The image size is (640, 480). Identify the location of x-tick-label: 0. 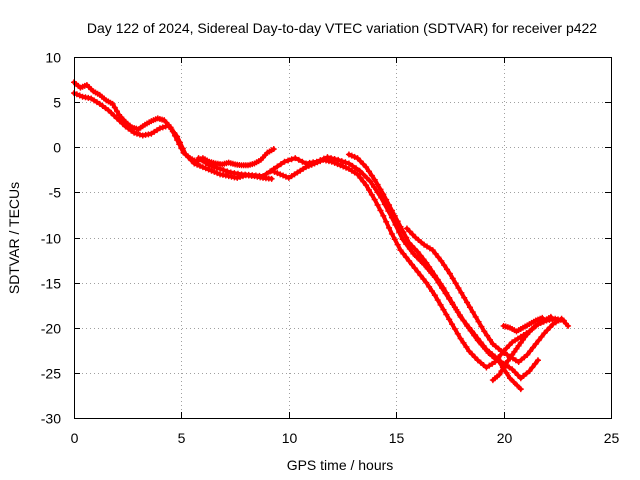
(75, 438).